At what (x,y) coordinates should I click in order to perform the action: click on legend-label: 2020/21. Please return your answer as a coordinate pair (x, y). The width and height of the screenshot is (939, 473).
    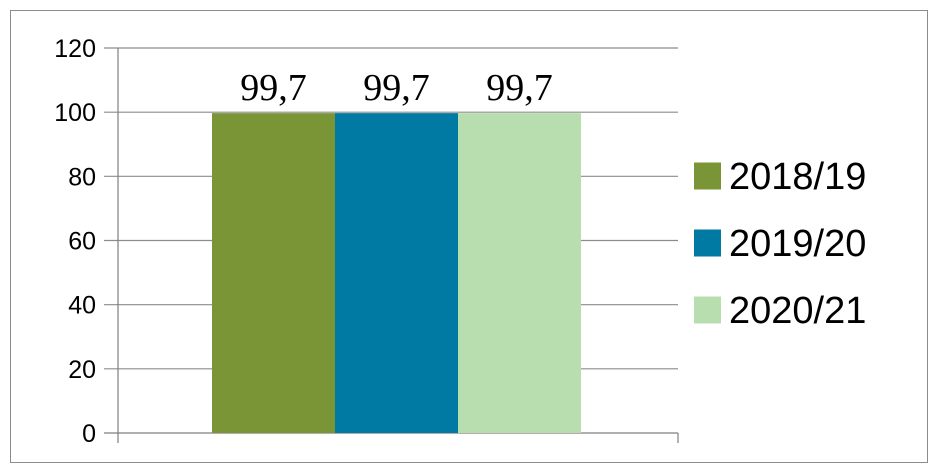
    Looking at the image, I should click on (797, 311).